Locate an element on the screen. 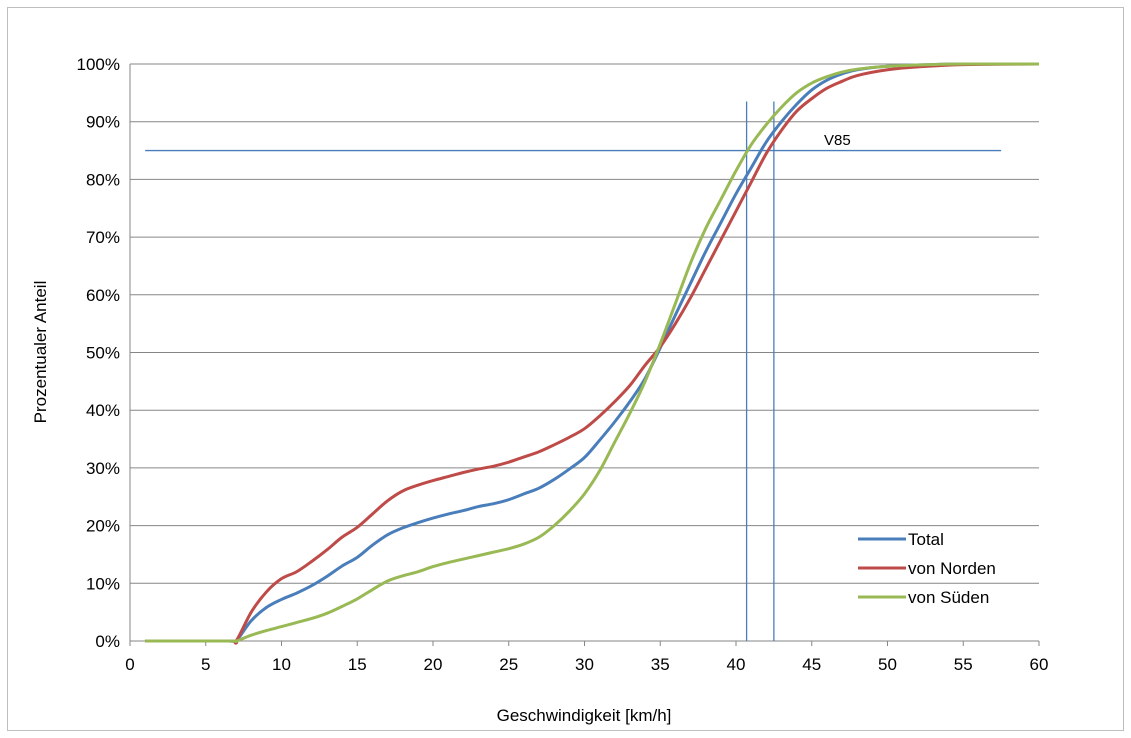 The height and width of the screenshot is (738, 1131). x-tick-label: 40 is located at coordinates (736, 664).